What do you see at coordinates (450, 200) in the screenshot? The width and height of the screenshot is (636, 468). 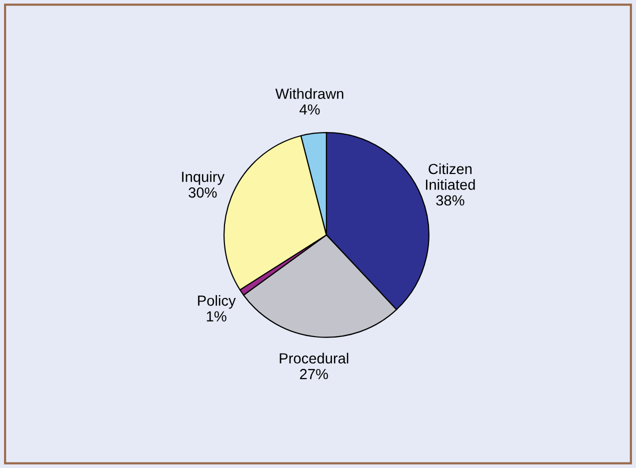 I see `data-label: 38%` at bounding box center [450, 200].